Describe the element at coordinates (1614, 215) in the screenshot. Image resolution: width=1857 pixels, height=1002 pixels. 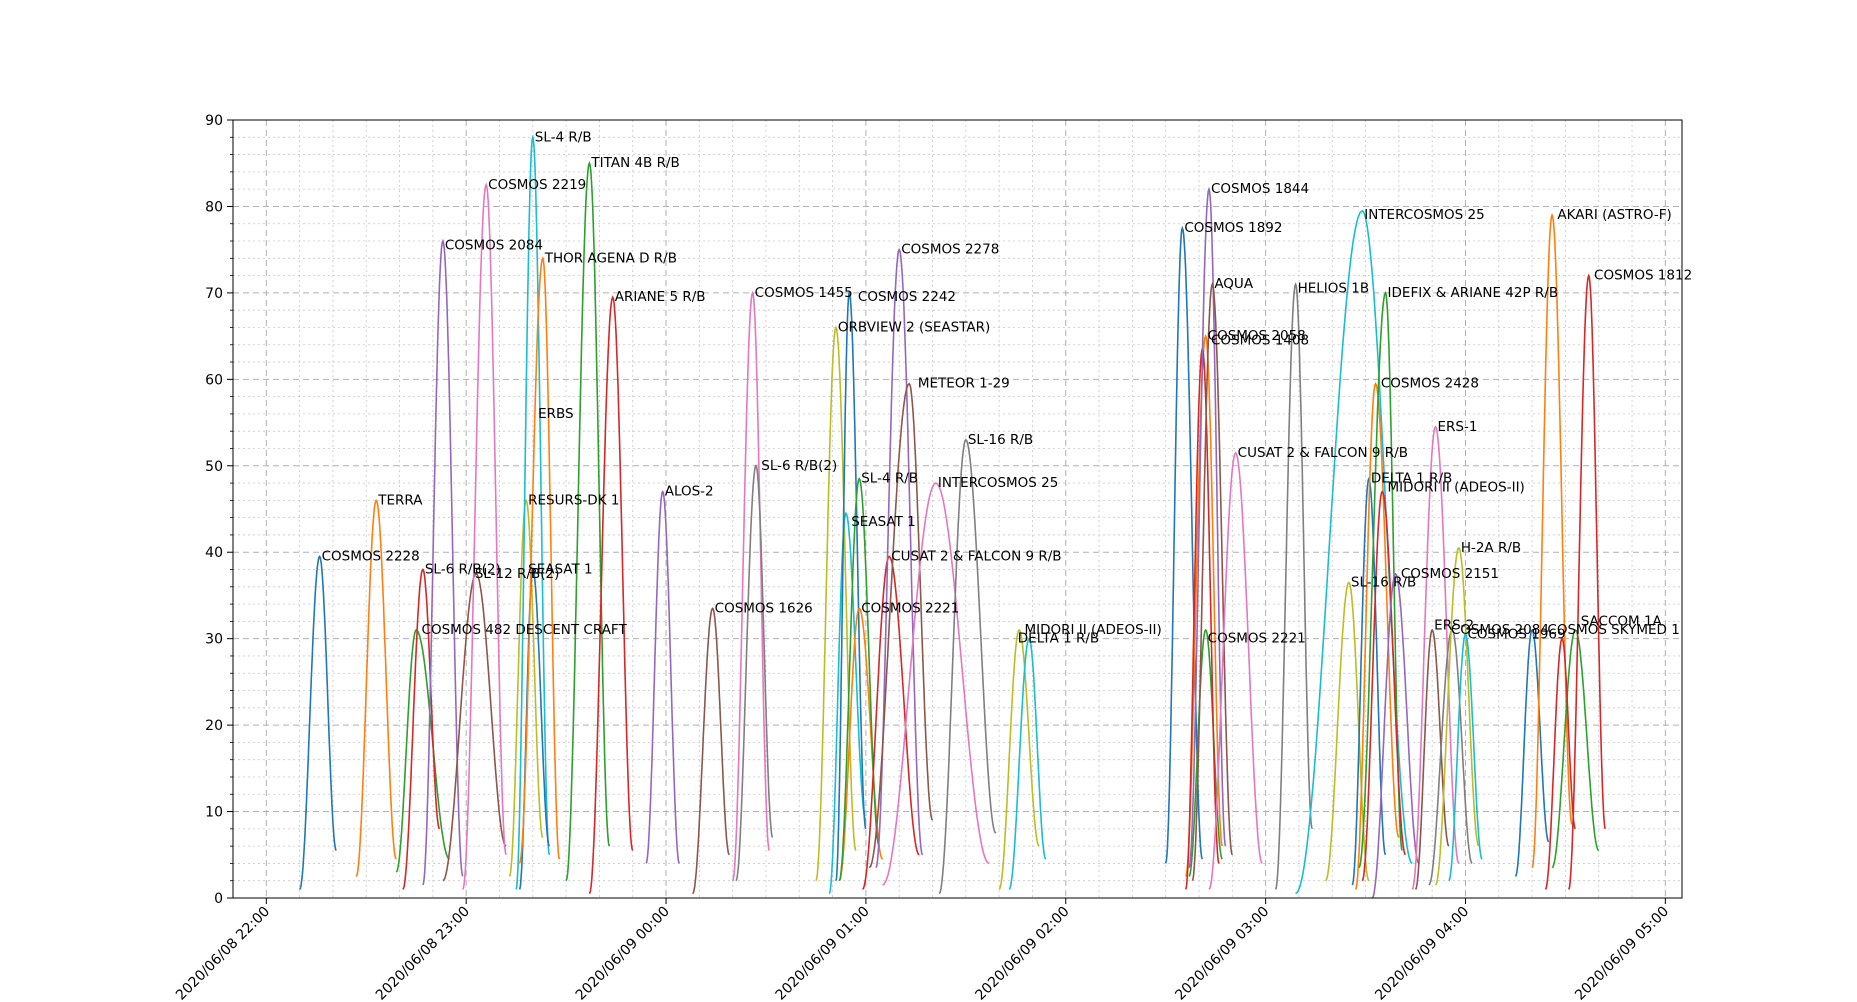
I see `pass-label: AKARI (ASTRO-F)` at that location.